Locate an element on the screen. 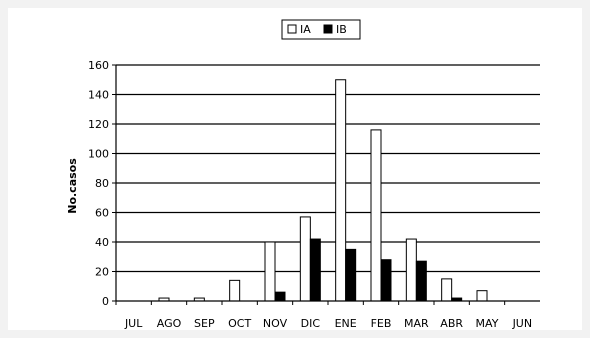 The width and height of the screenshot is (590, 338). y-tick-label: 100 is located at coordinates (98, 154).